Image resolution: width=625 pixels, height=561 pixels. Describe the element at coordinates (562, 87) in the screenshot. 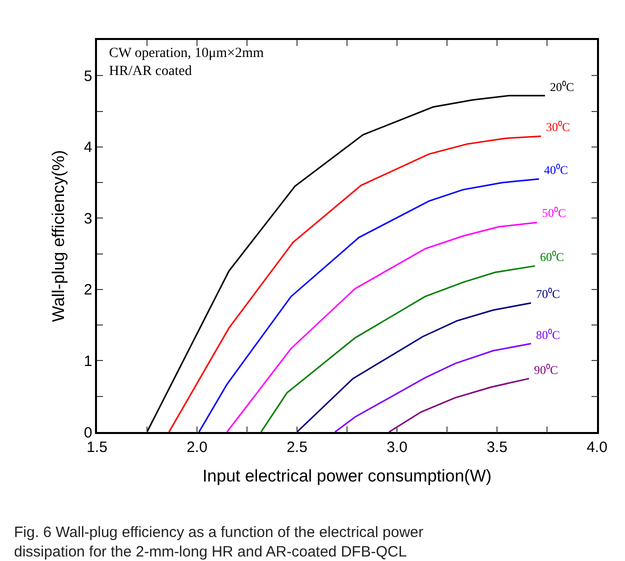

I see `series-label: 20⁰C` at that location.